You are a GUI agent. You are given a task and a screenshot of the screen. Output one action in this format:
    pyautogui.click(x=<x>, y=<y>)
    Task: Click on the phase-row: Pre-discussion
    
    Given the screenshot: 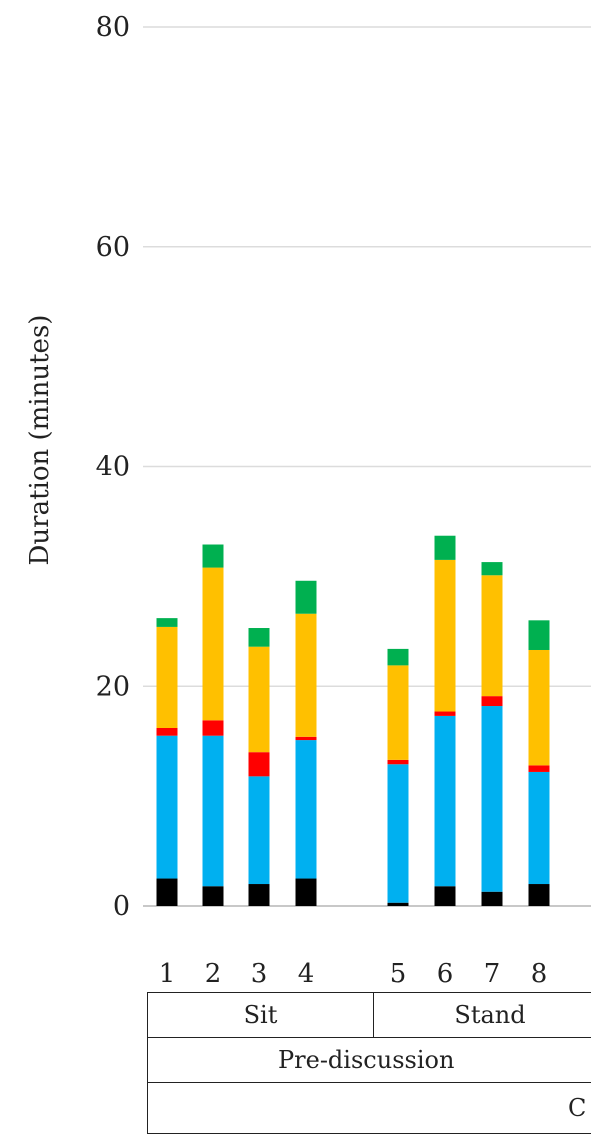 What is the action you would take?
    pyautogui.click(x=369, y=1060)
    